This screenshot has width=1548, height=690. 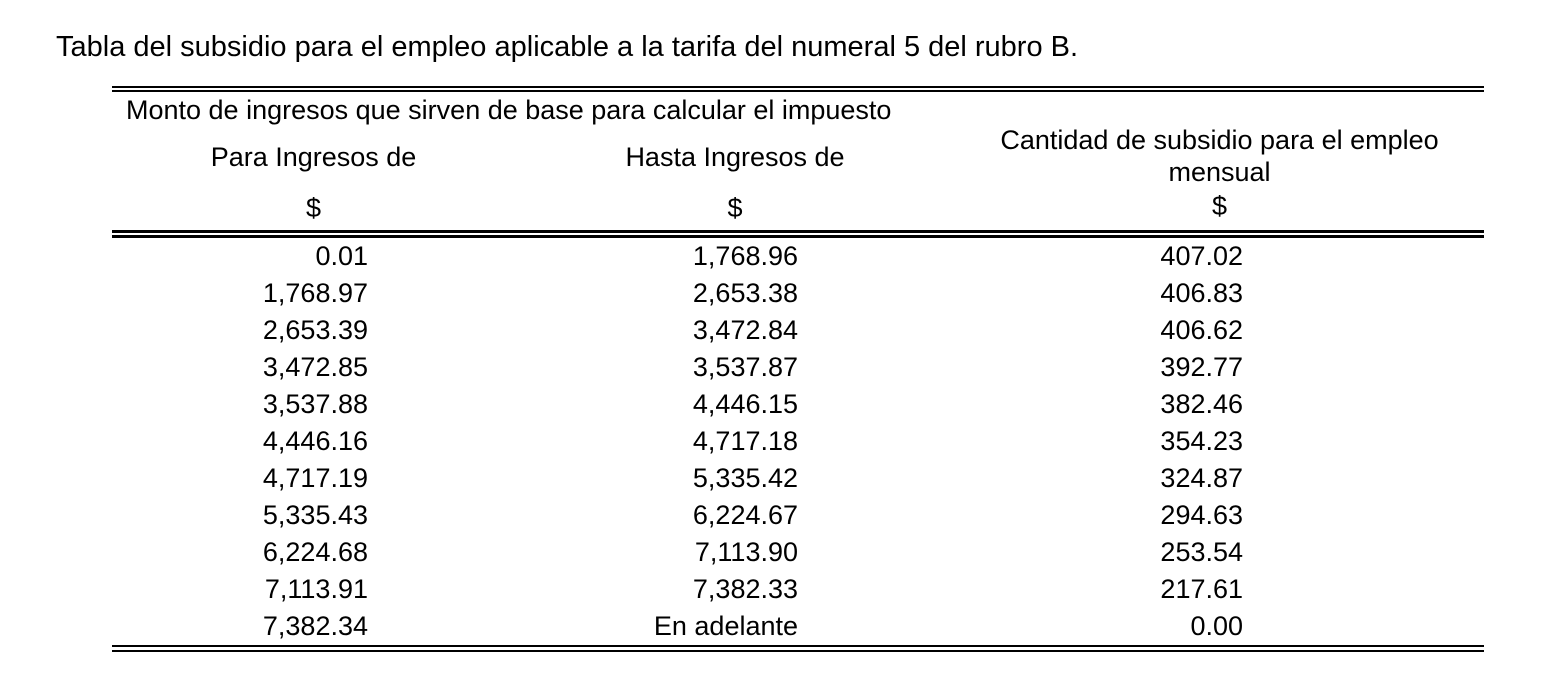 I want to click on to-income-cell: En adelante, so click(x=735, y=630).